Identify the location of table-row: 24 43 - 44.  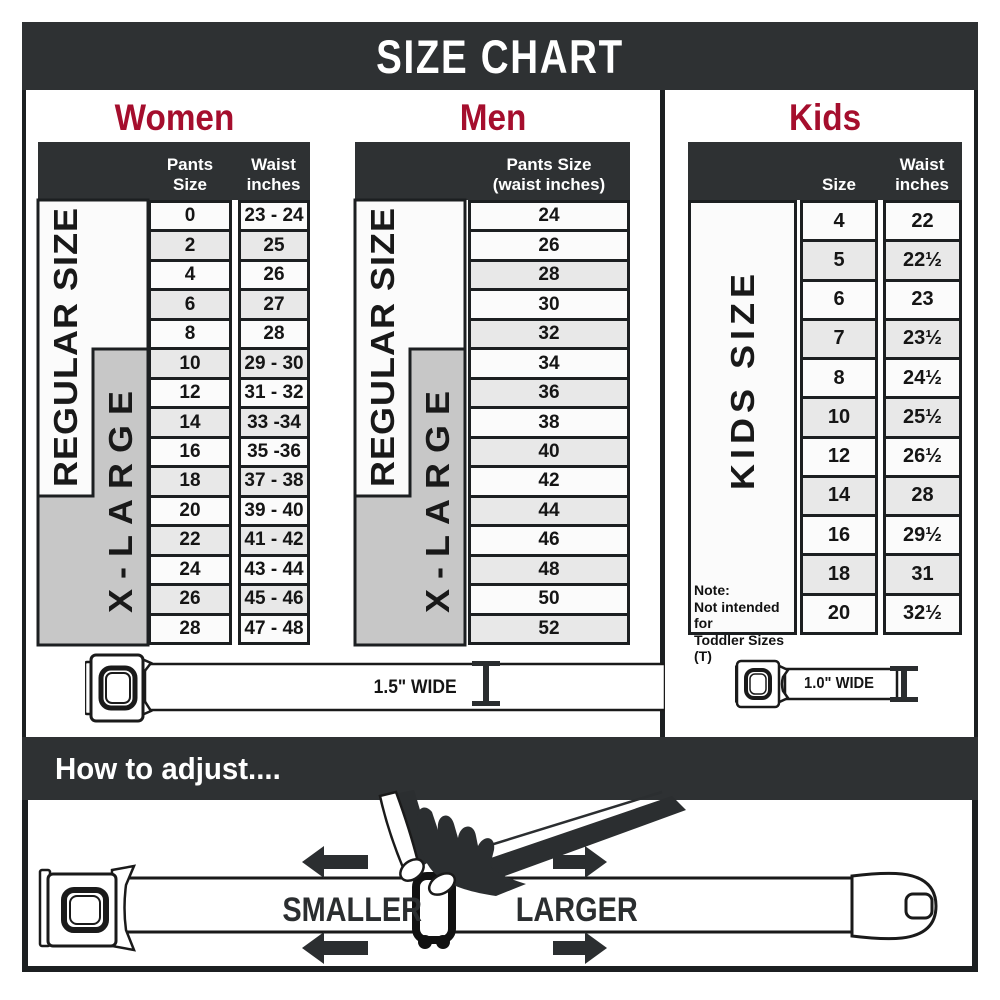
(229, 570).